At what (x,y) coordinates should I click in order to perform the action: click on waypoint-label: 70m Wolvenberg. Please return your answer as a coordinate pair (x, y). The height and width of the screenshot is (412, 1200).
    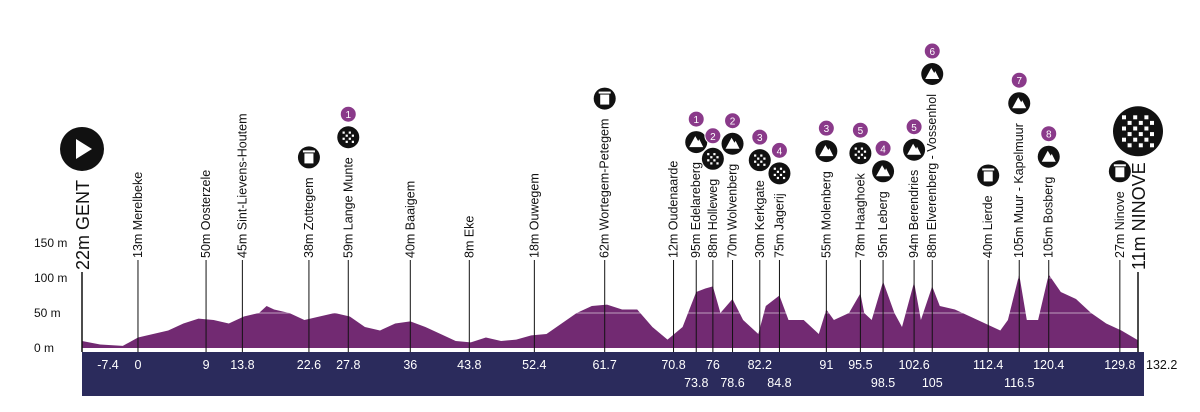
    Looking at the image, I should click on (733, 211).